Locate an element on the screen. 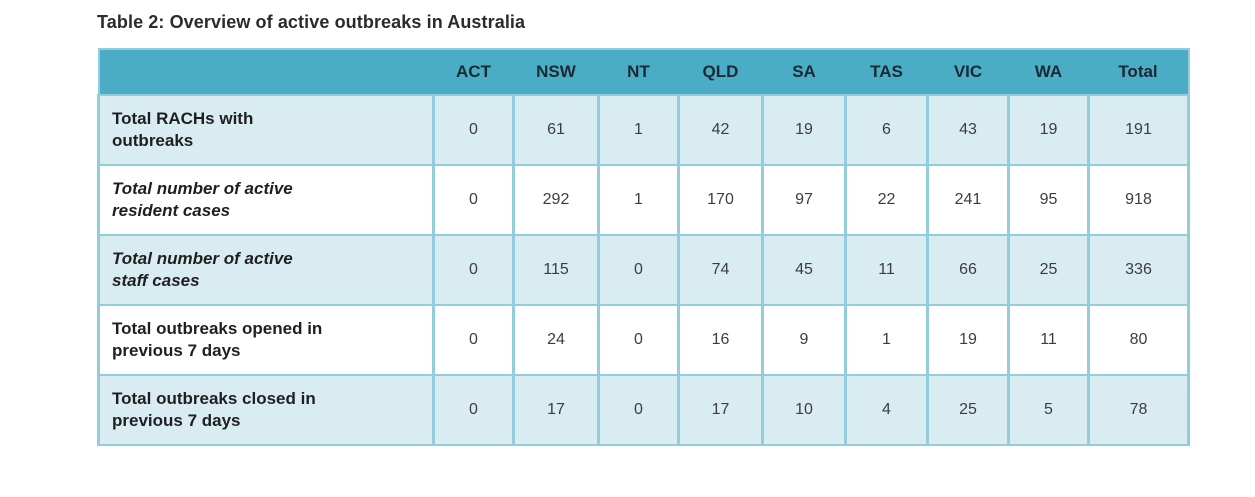  data-cell: 61 is located at coordinates (556, 130).